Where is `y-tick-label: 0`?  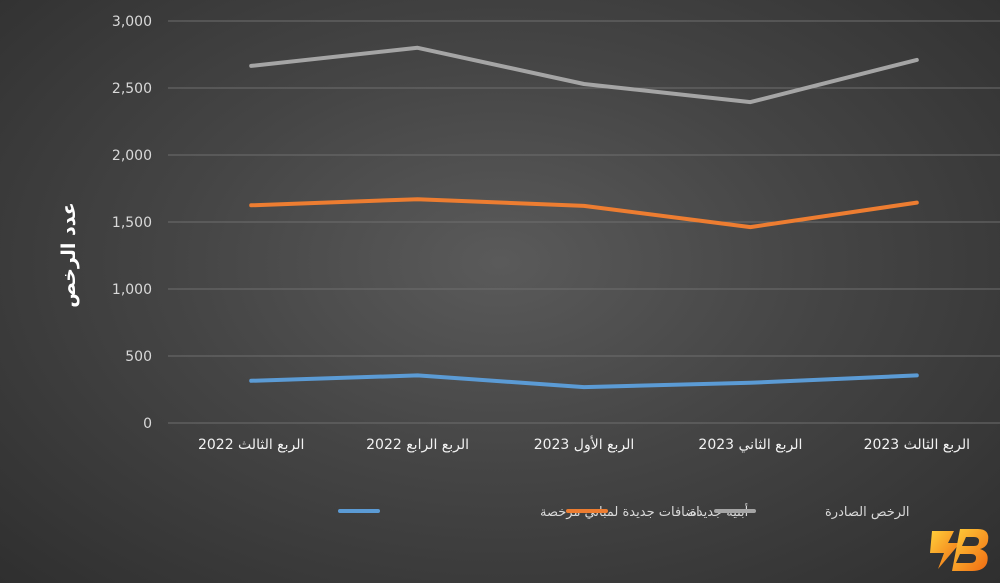 y-tick-label: 0 is located at coordinates (147, 424).